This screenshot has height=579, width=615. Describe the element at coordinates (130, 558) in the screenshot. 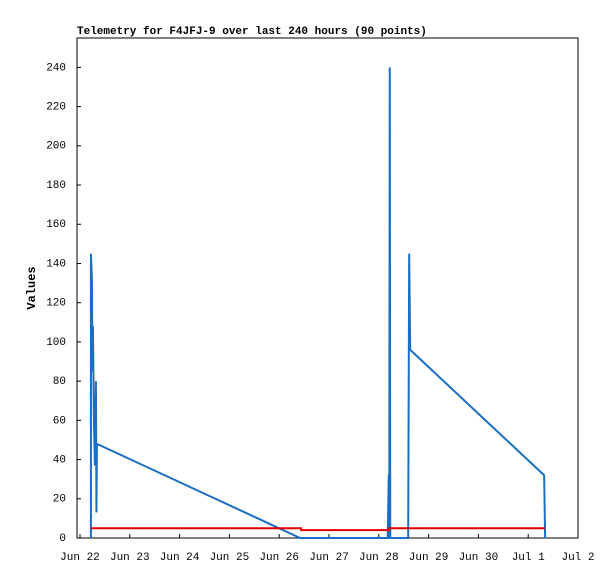

I see `x-tick-label: Jun 23` at that location.